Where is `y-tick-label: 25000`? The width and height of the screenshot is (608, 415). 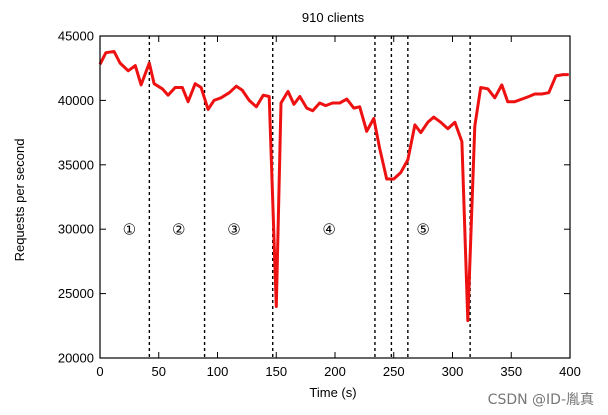 y-tick-label: 25000 is located at coordinates (76, 293).